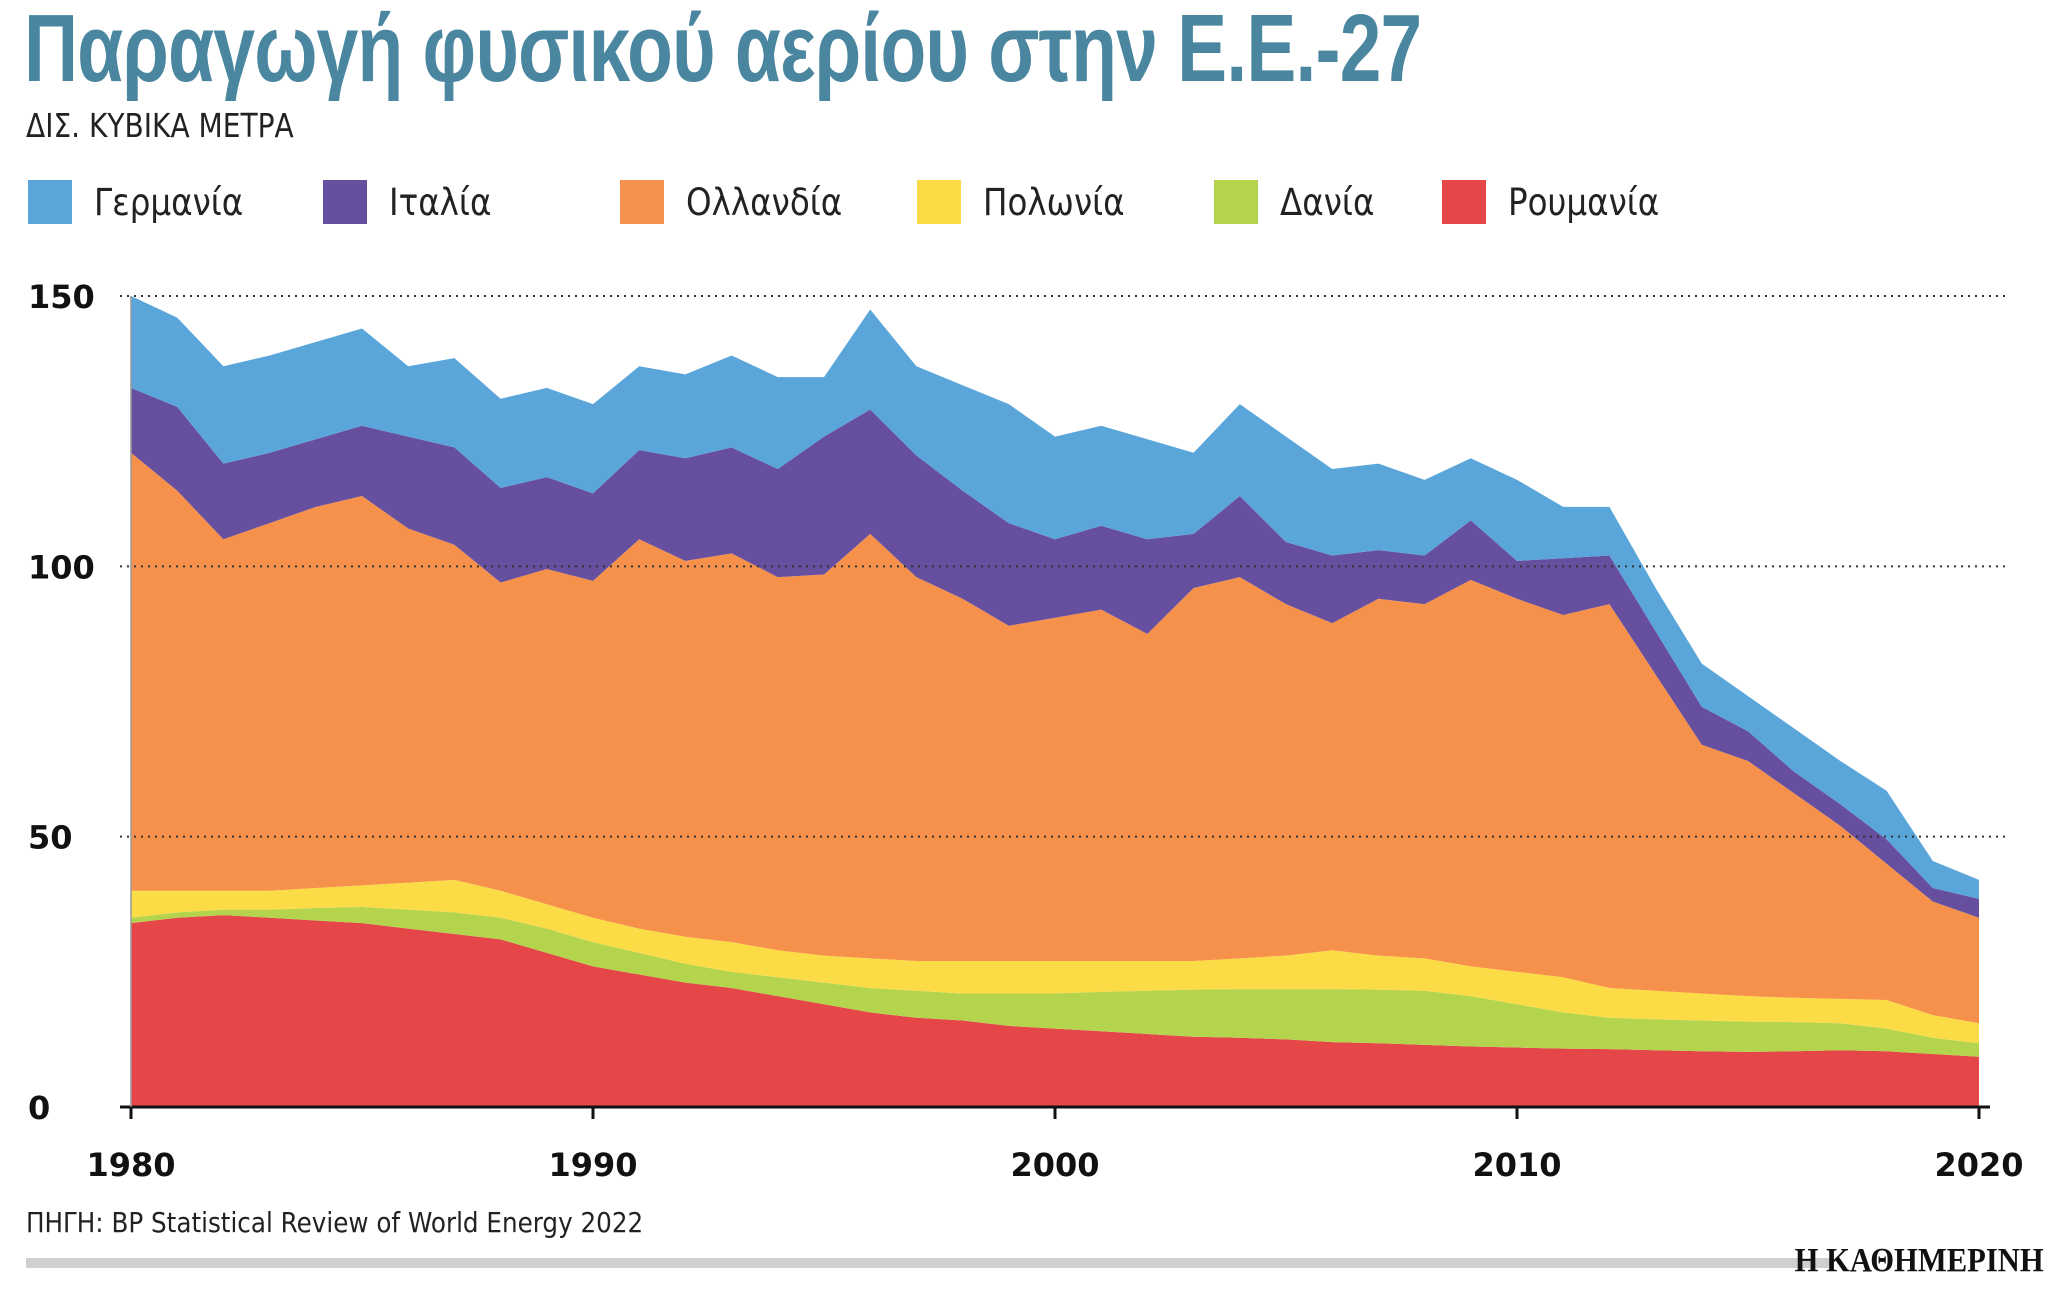  Describe the element at coordinates (61, 567) in the screenshot. I see `y-tick-label: 100` at that location.